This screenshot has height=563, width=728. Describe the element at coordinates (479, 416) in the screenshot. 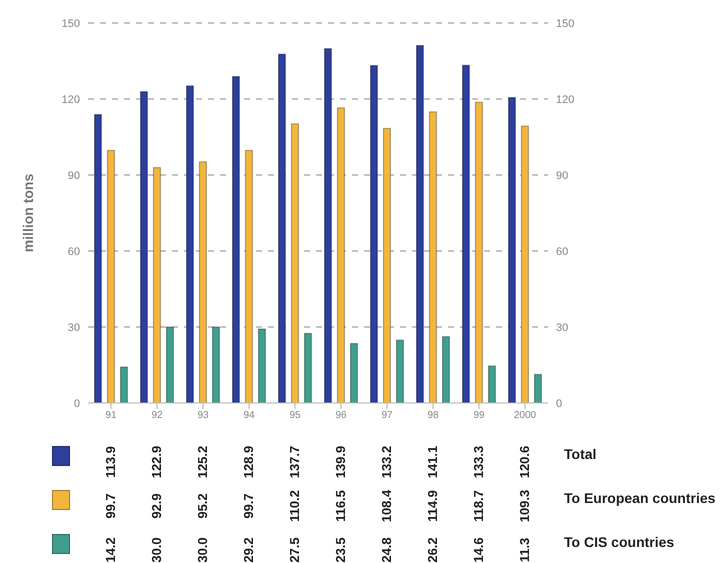

I see `x-tick-label: 99` at that location.